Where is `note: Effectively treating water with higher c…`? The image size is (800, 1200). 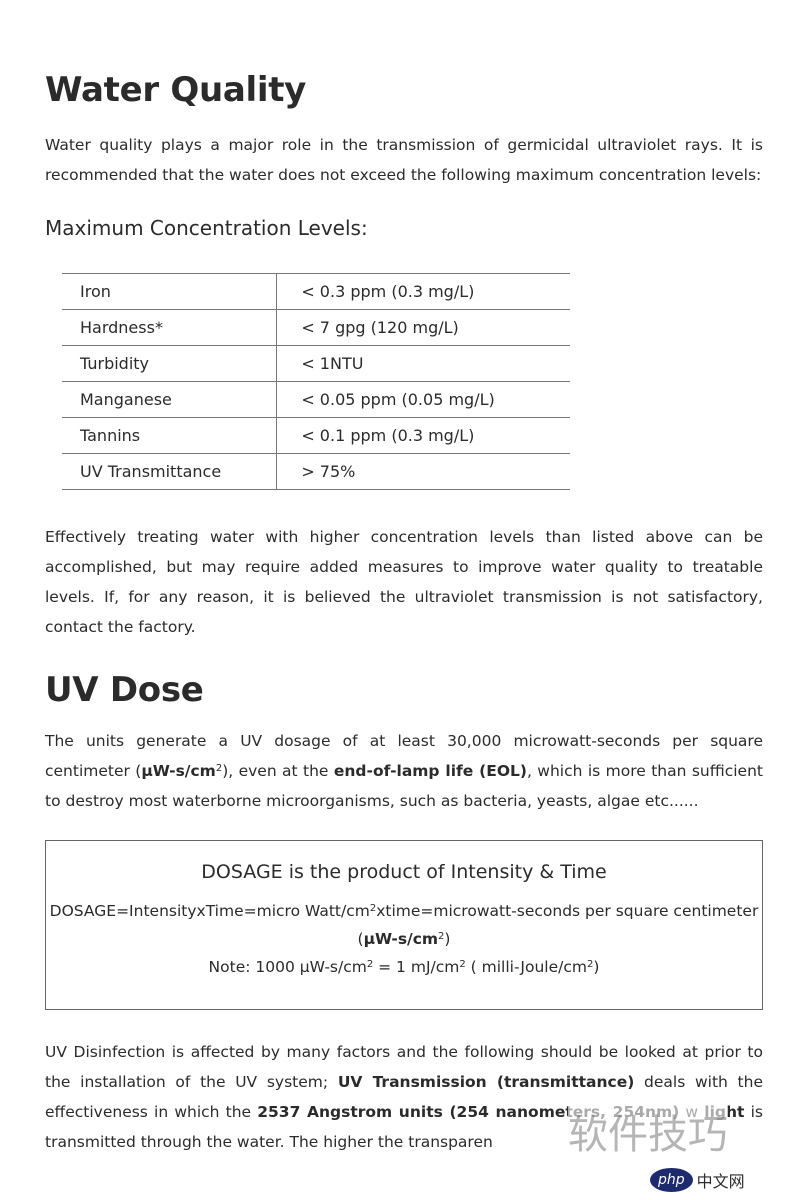 note: Effectively treating water with higher c… is located at coordinates (404, 582).